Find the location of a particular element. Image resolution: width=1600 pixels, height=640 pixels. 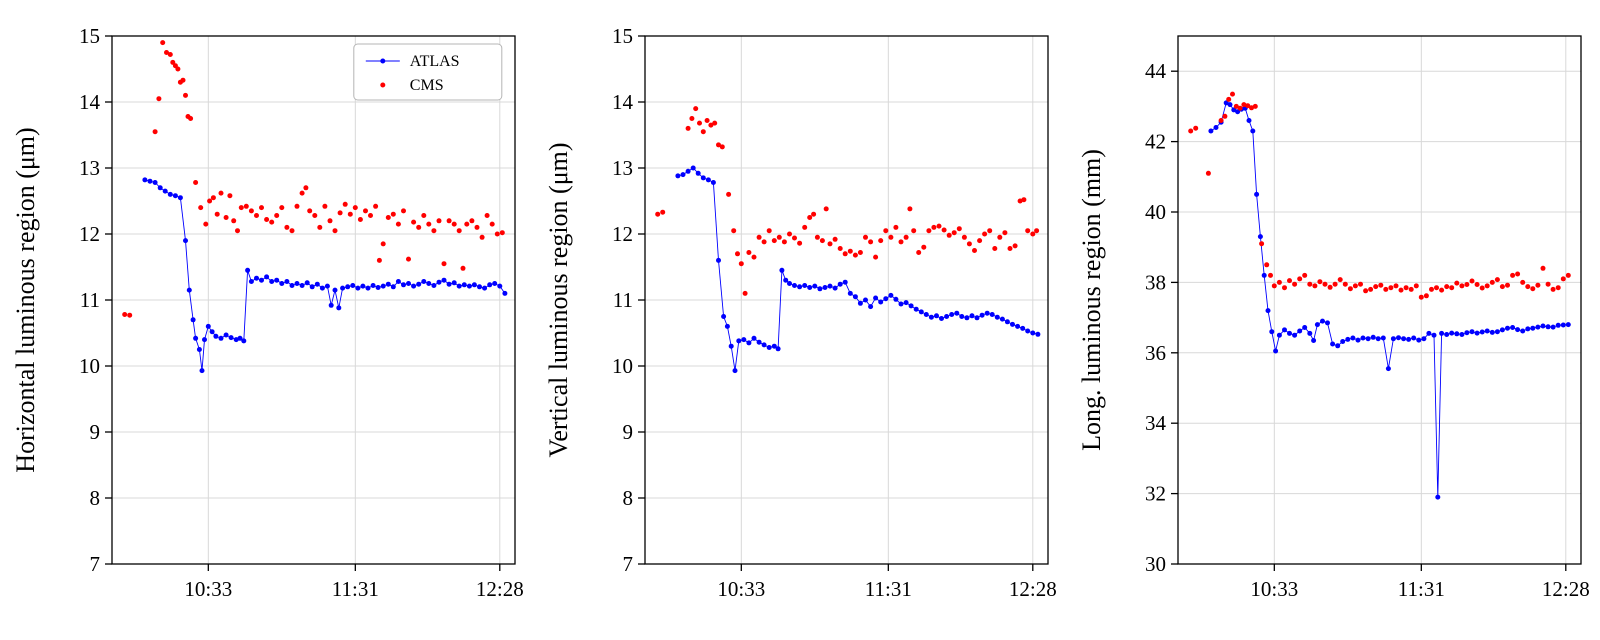

y-axis: 30 32 34 36 38 40 42 44 is located at coordinates (1161, 317).